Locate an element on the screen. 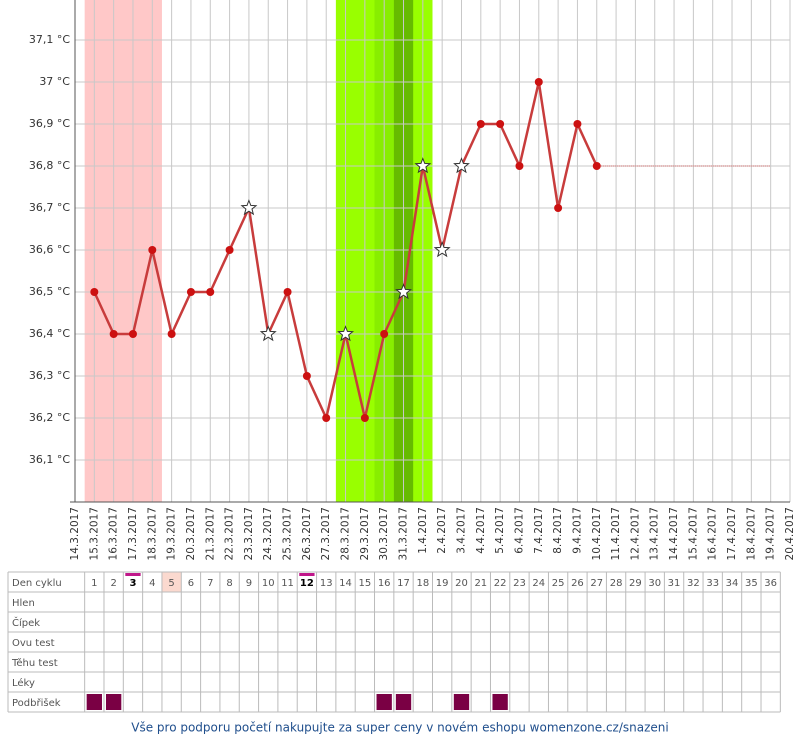 This screenshot has height=740, width=800. x-tick-label: 20.3.2017 is located at coordinates (191, 533).